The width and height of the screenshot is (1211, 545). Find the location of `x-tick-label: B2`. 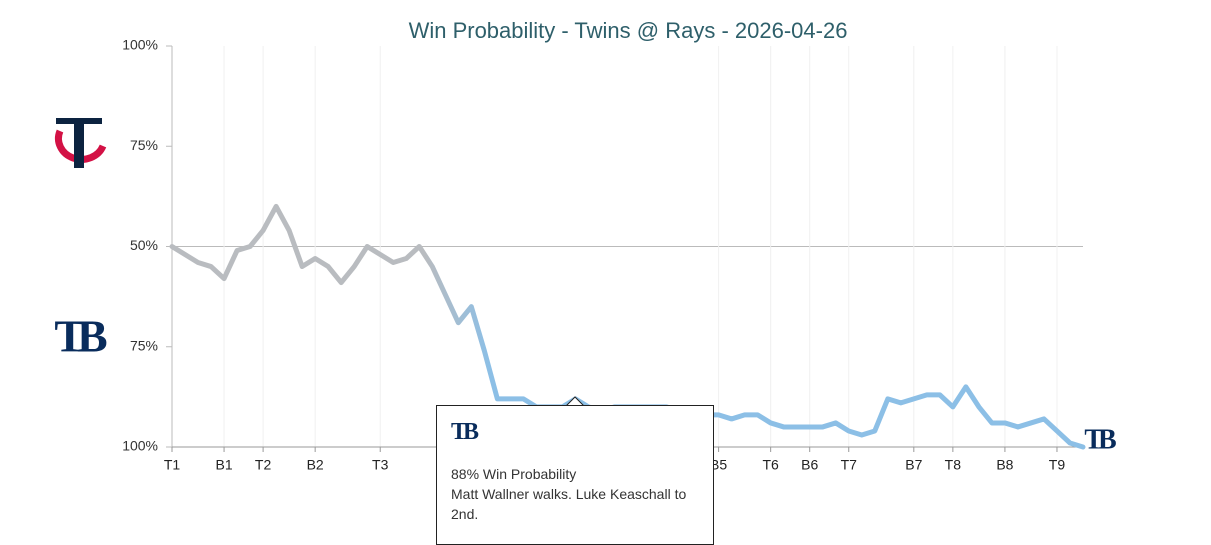

x-tick-label: B2 is located at coordinates (315, 465).